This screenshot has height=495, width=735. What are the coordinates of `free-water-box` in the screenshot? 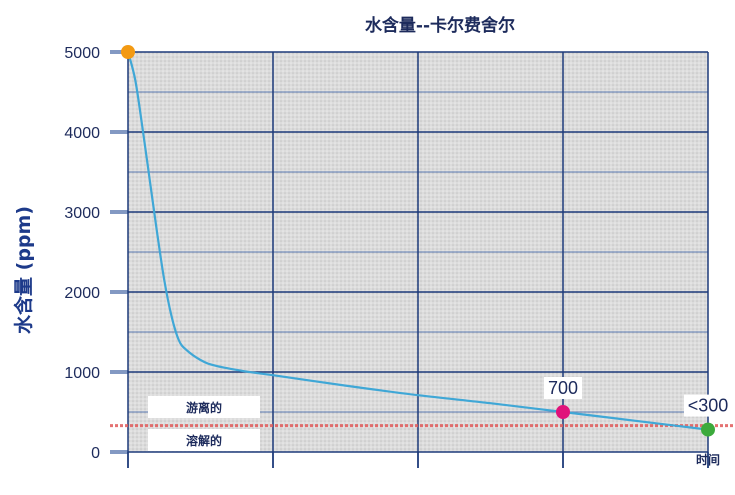 It's located at (204, 407).